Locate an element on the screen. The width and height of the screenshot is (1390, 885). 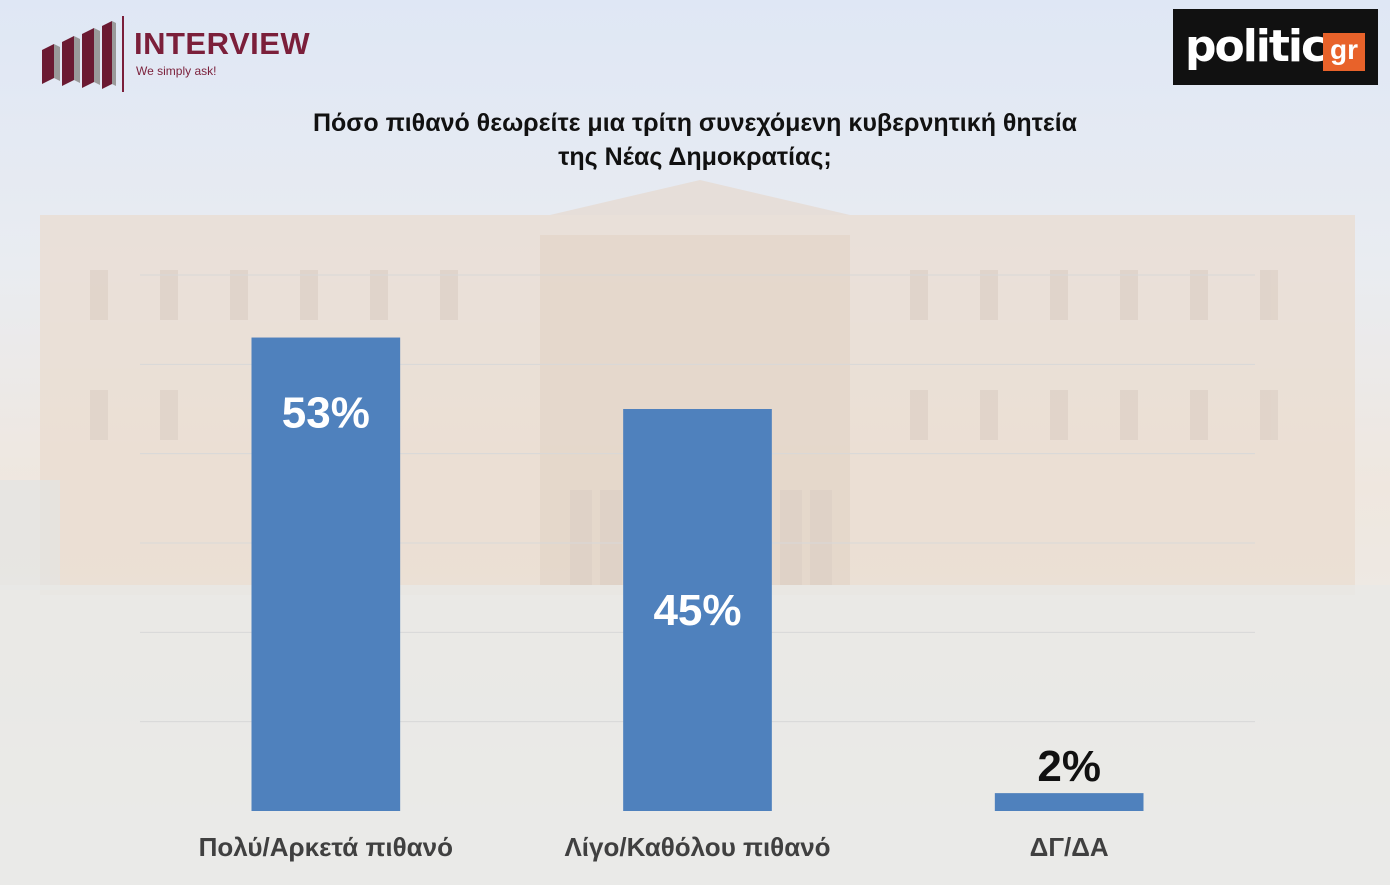
category-label-3: ΔΓ/ΔΑ is located at coordinates (1069, 847).